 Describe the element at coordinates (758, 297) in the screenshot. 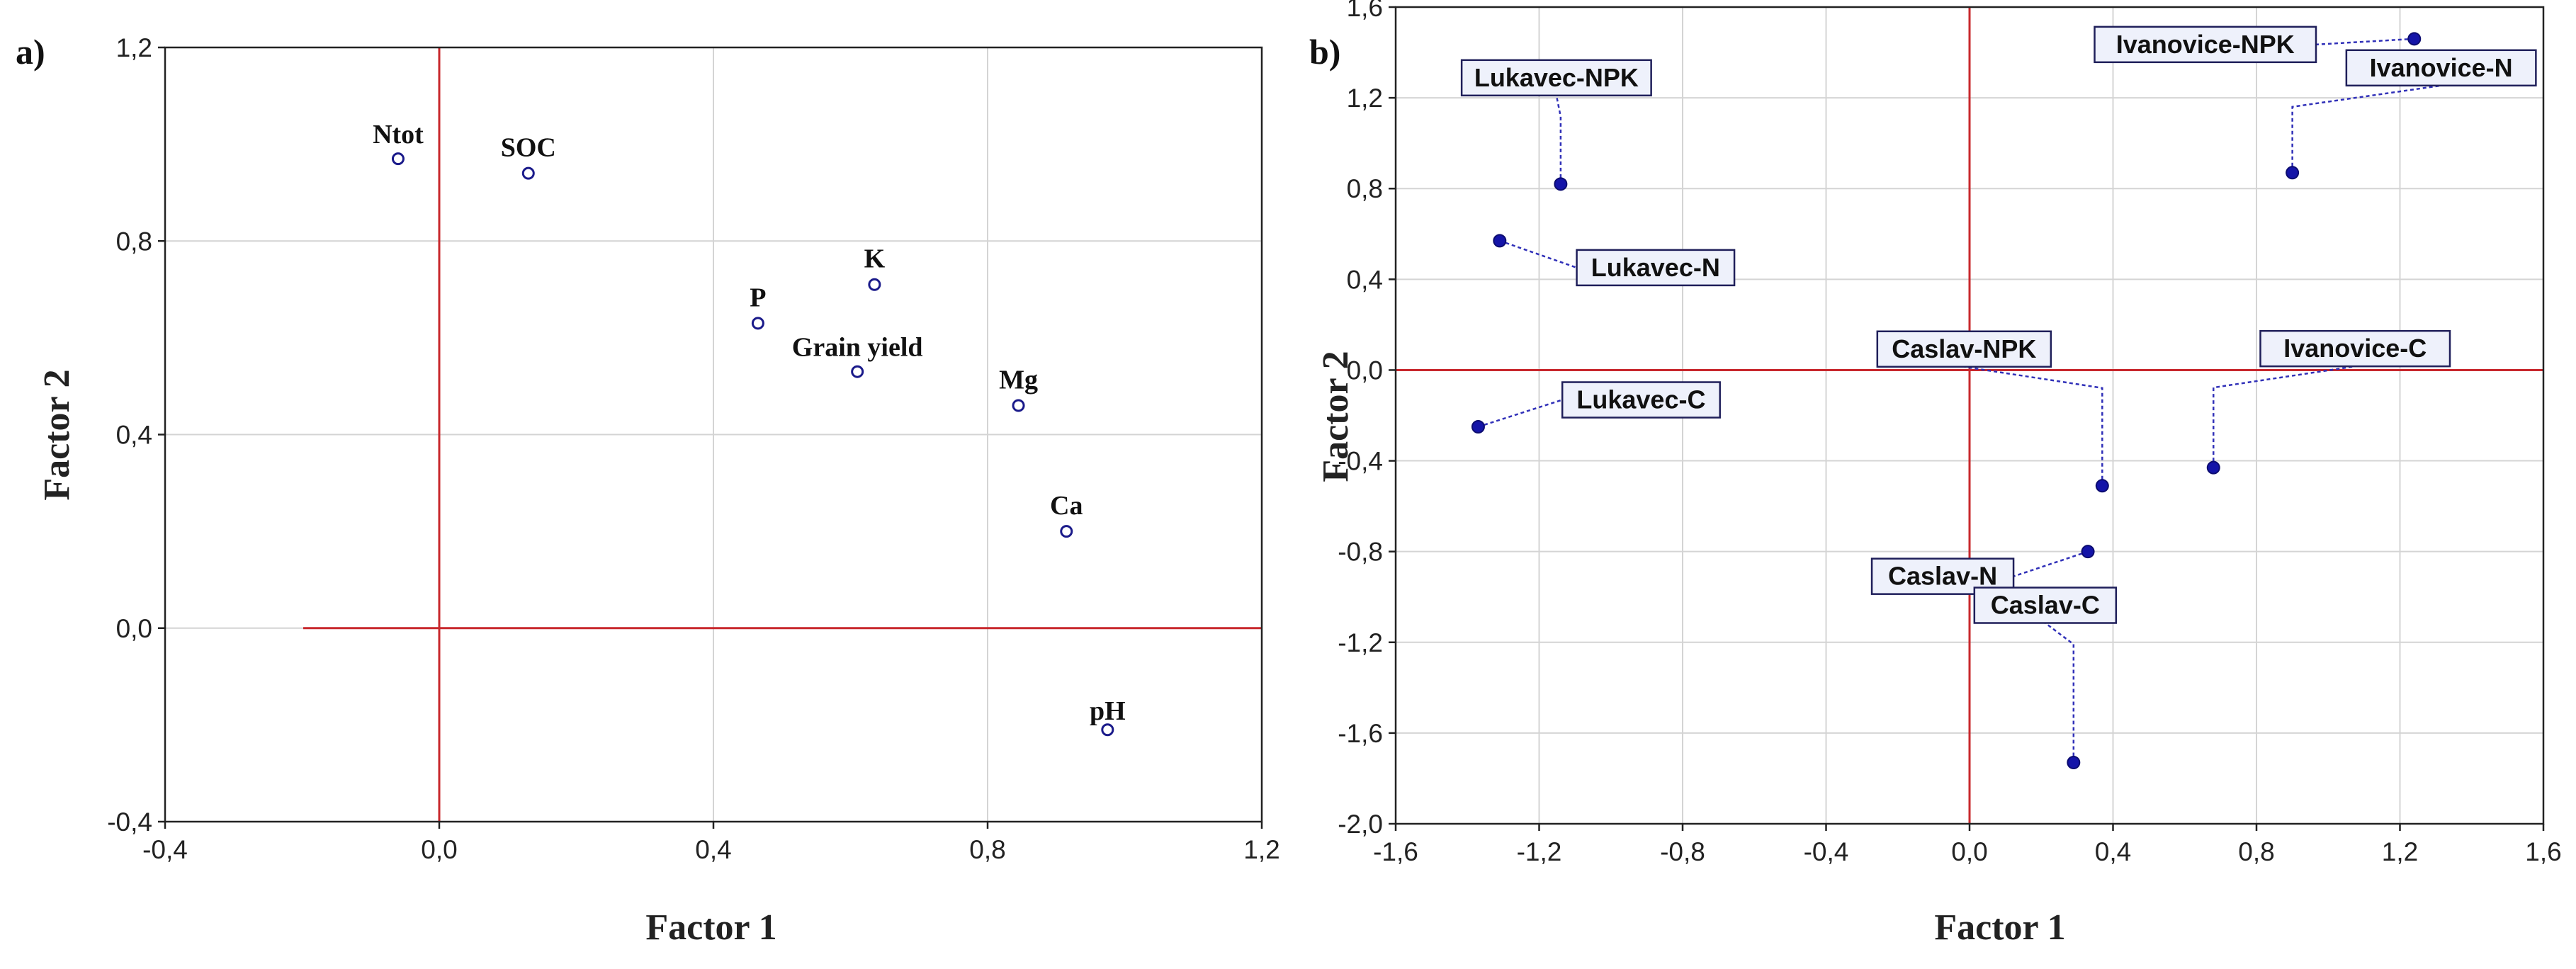

I see `point-label: P` at that location.